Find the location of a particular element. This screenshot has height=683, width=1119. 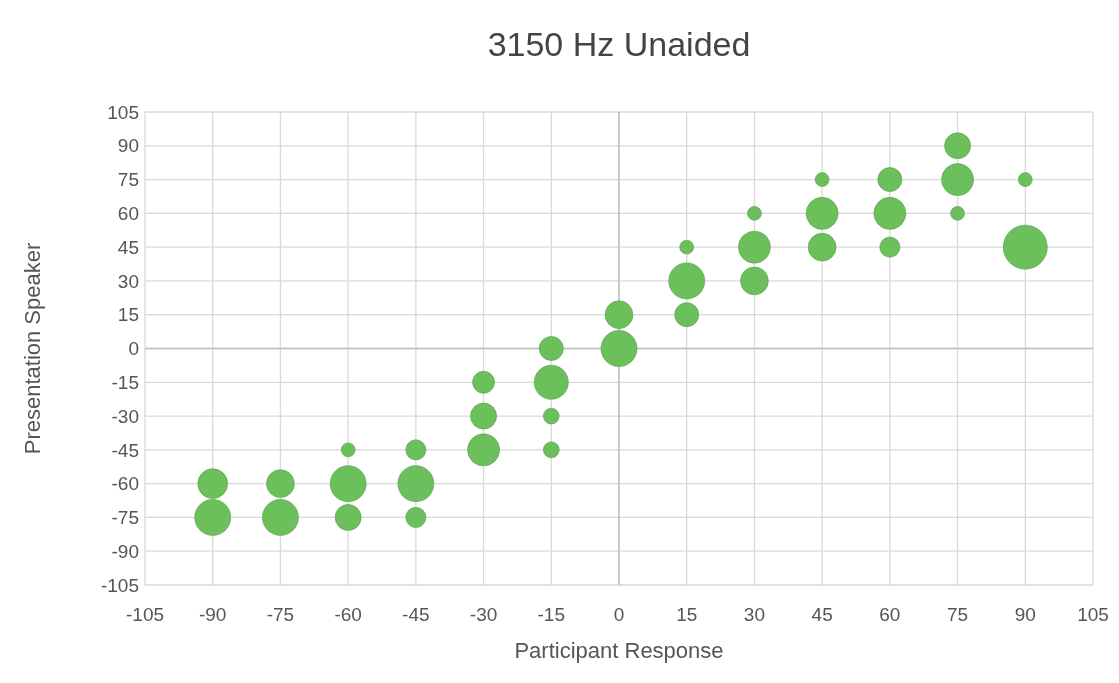

y-tick-label: 105 is located at coordinates (123, 112).